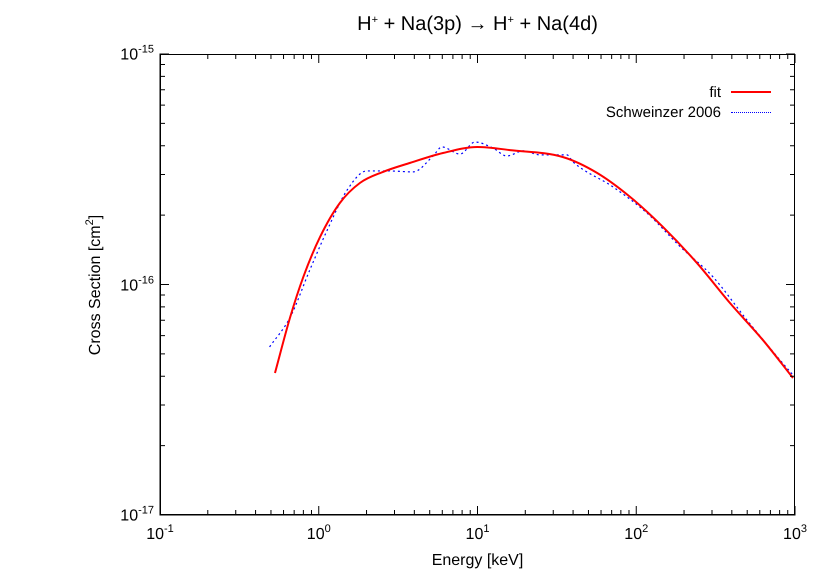 The image size is (814, 574). What do you see at coordinates (478, 533) in the screenshot?
I see `x-tick-label: 10$^{1}$` at bounding box center [478, 533].